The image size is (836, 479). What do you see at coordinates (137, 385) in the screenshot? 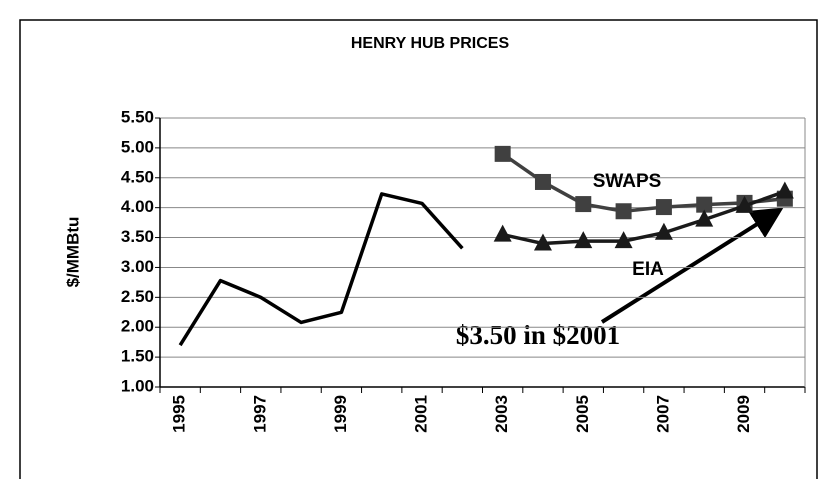
I see `y-tick-label: 1.00` at bounding box center [137, 385].